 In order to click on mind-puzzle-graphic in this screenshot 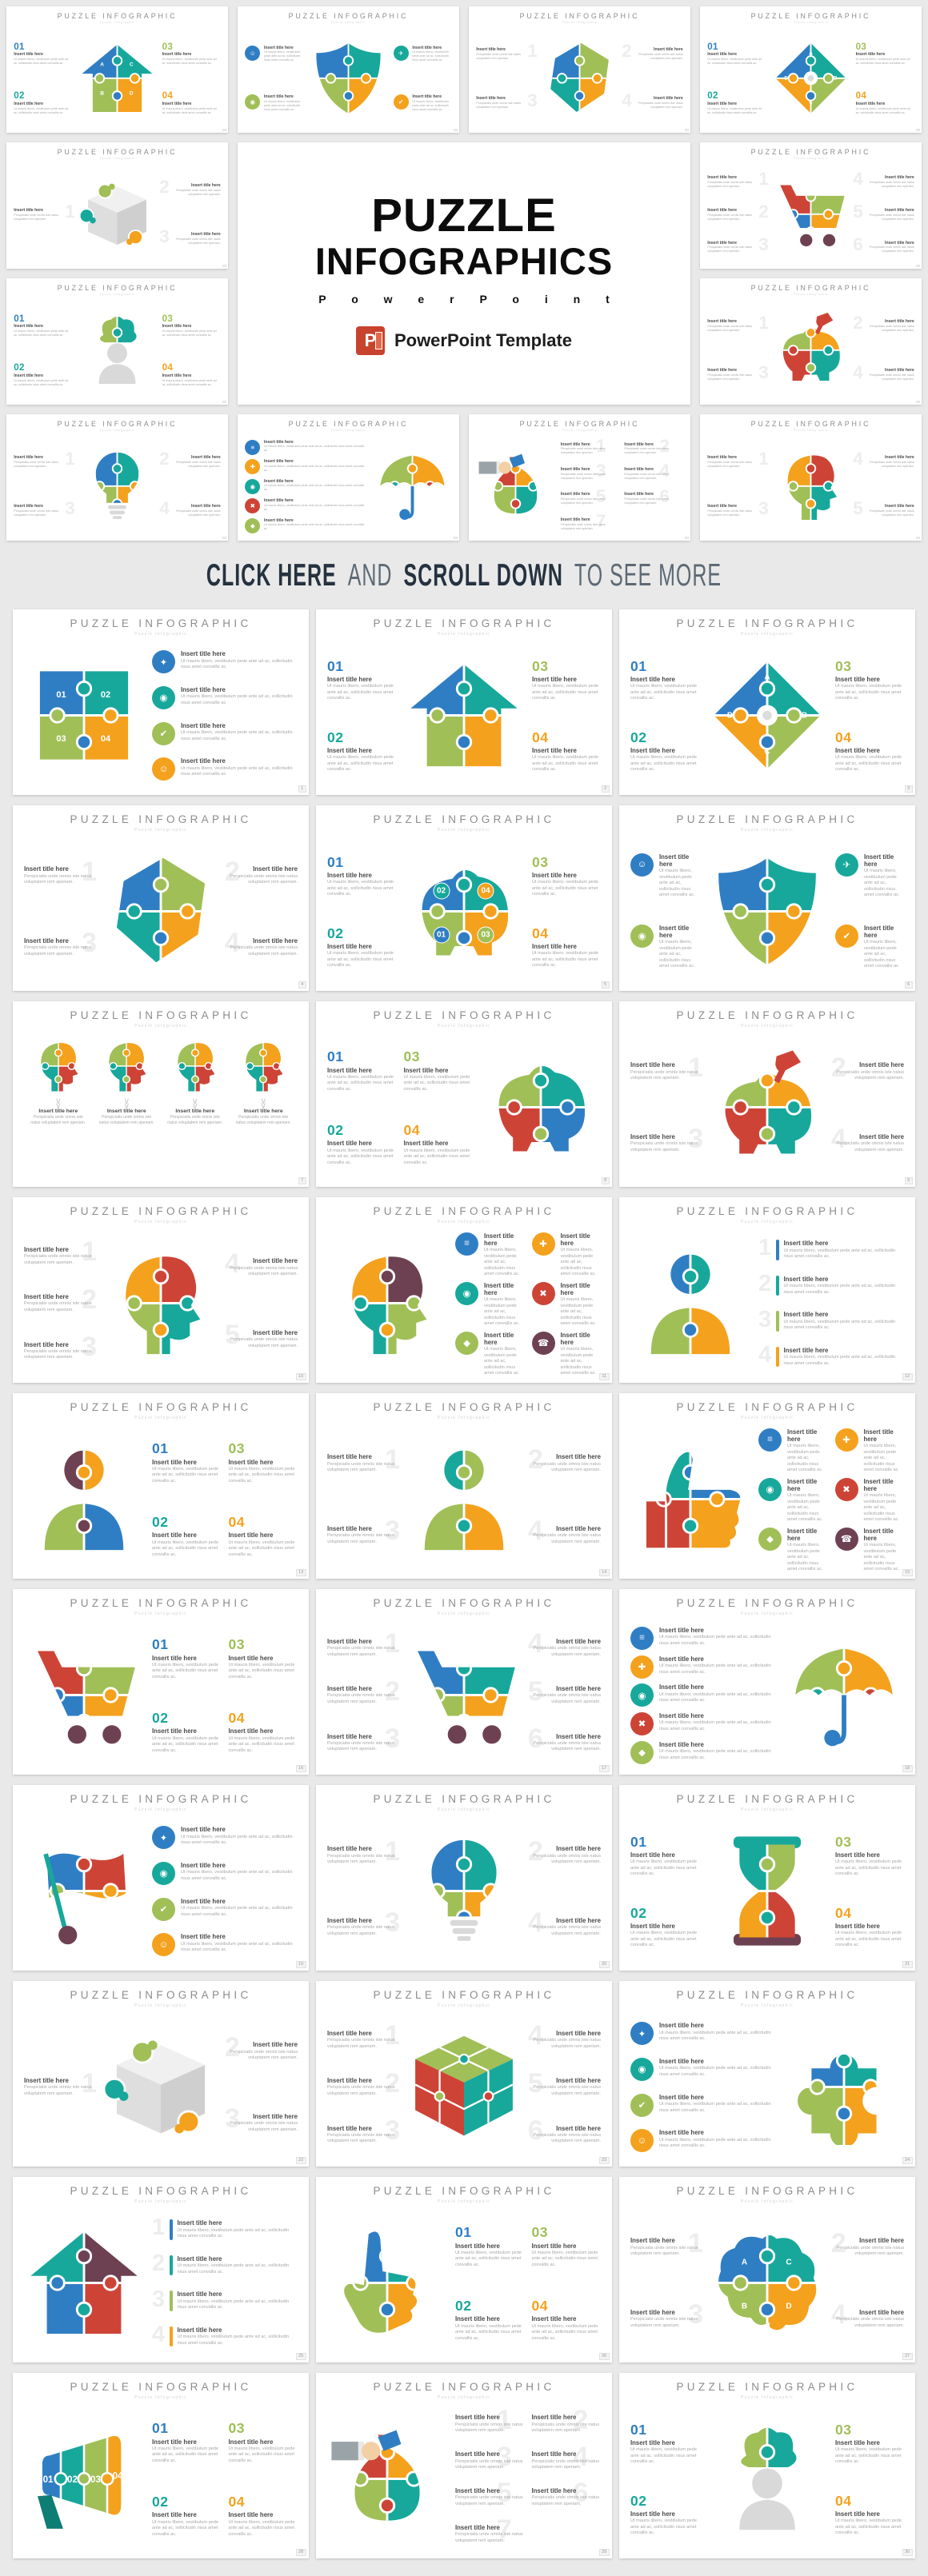, I will do `click(767, 2479)`.